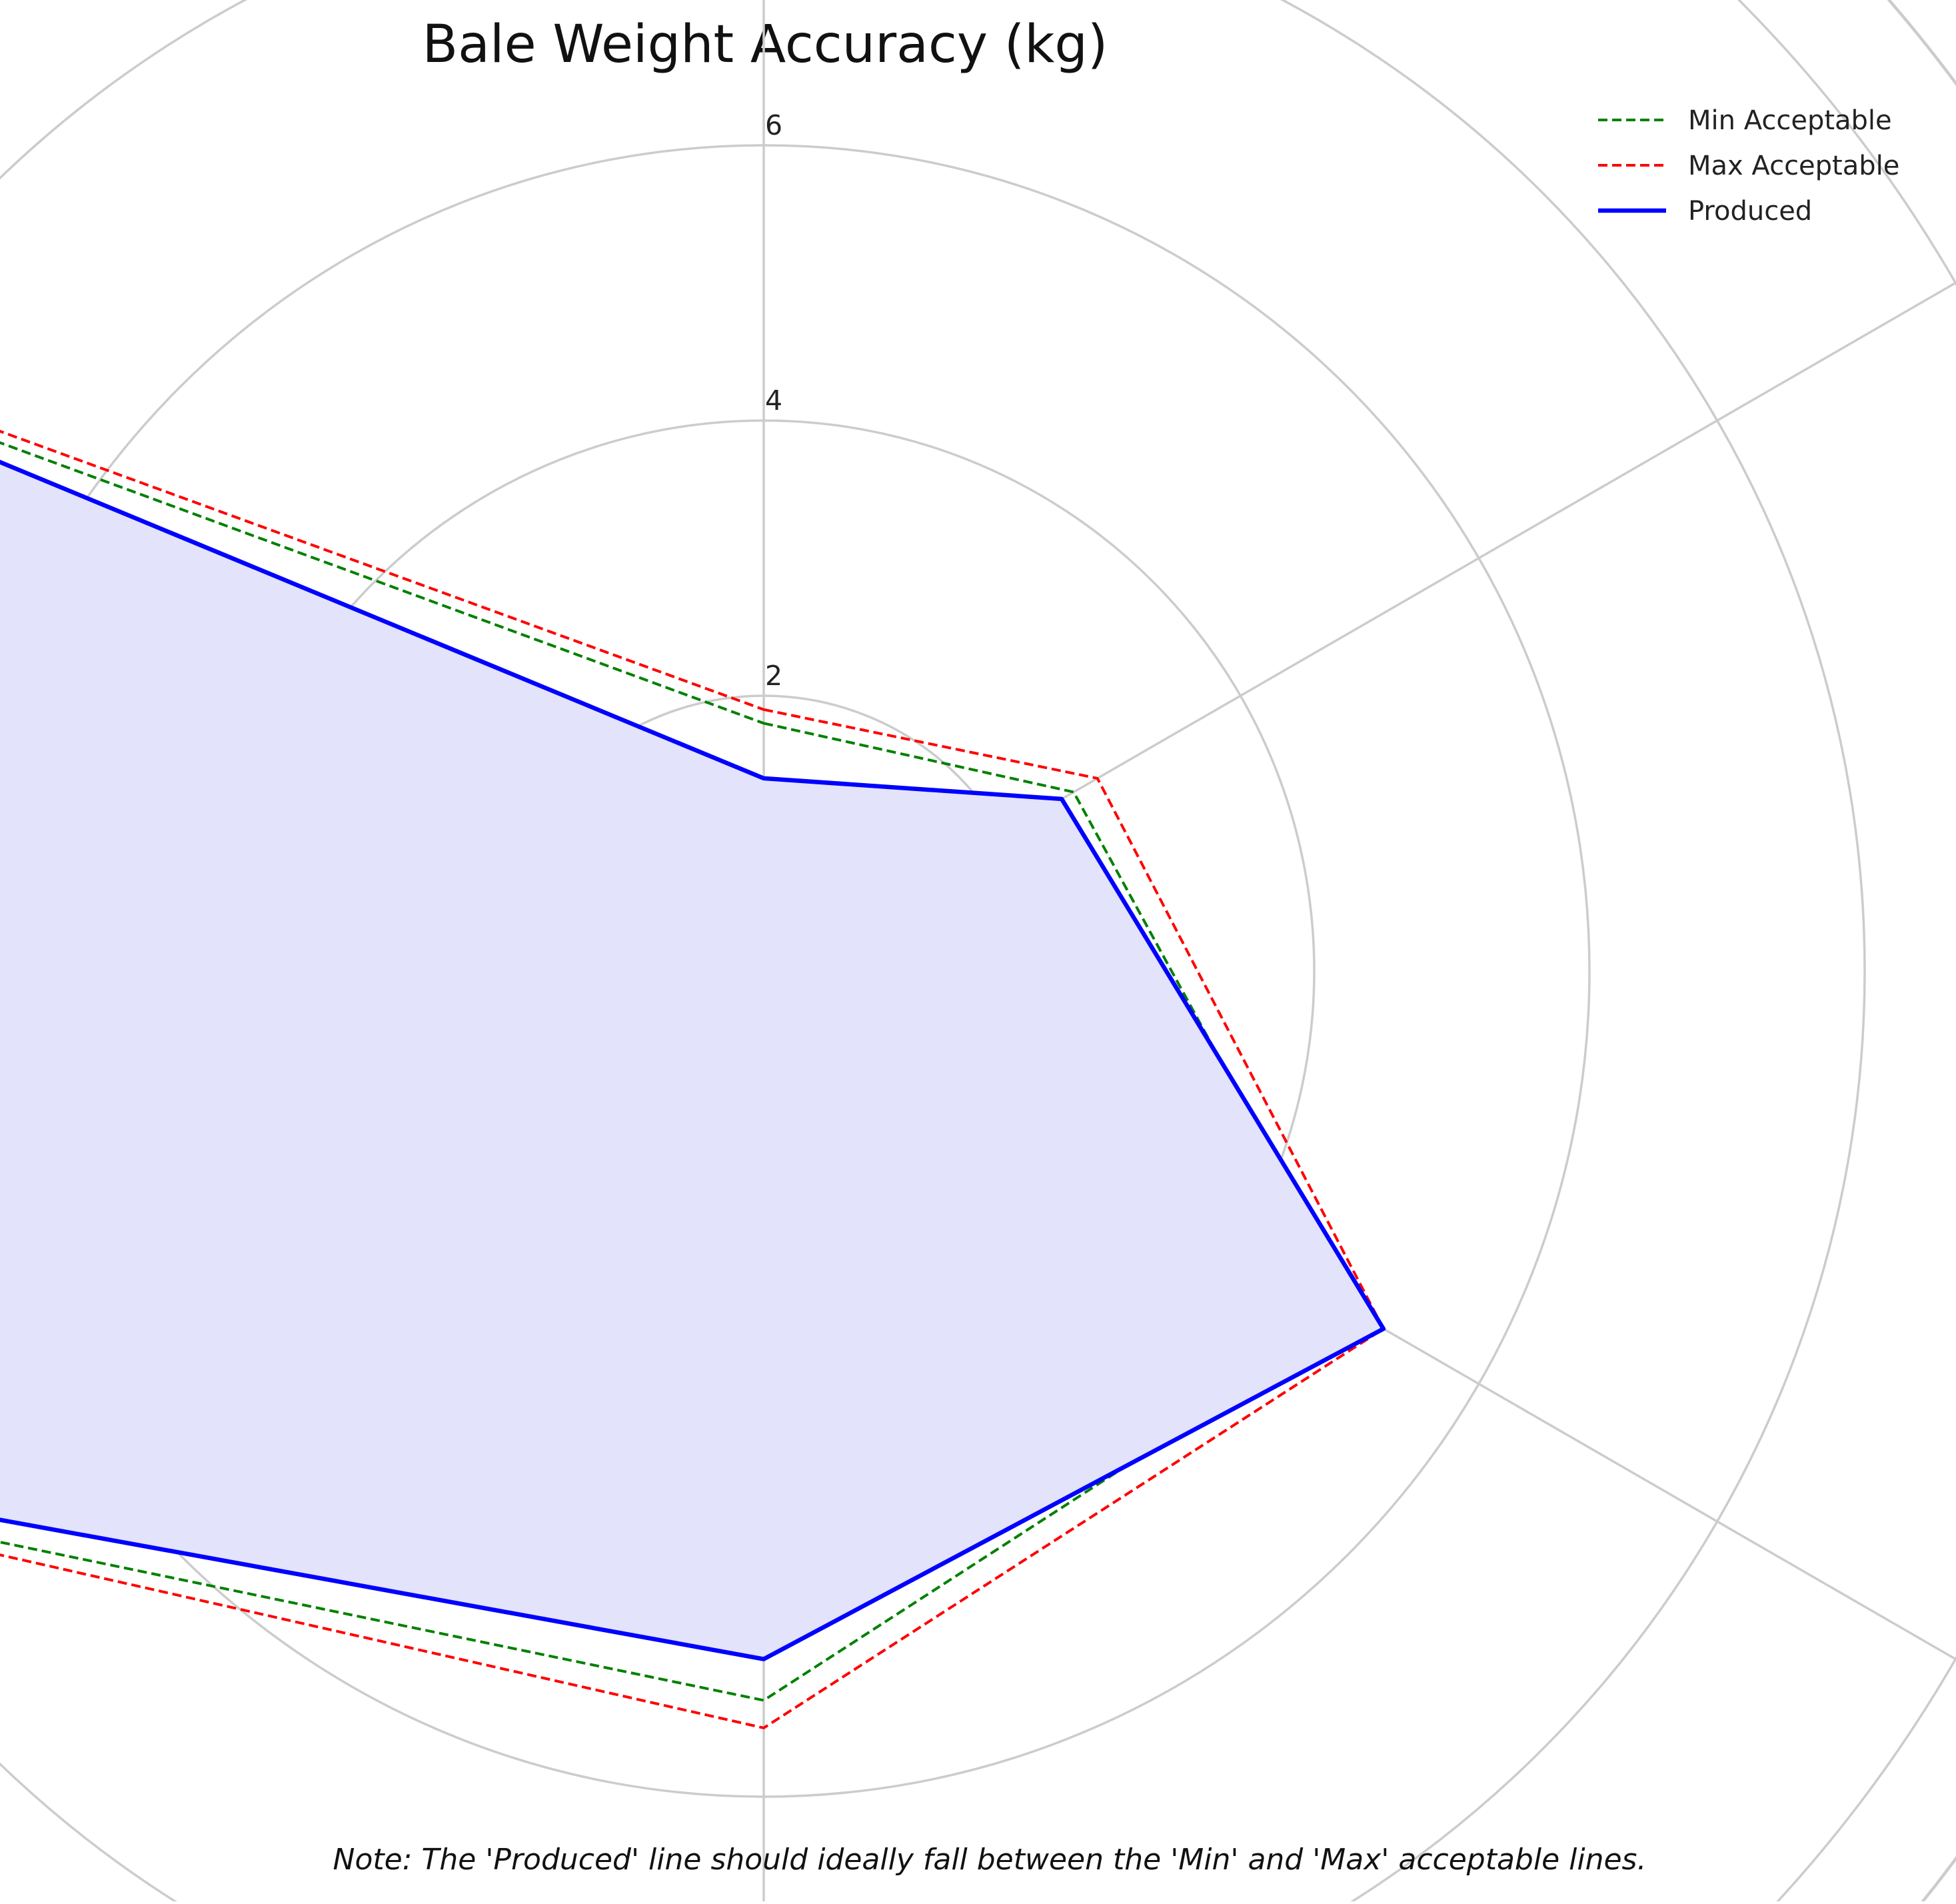 Image resolution: width=1956 pixels, height=1904 pixels. I want to click on legend-label: Min Acceptable, so click(1790, 120).